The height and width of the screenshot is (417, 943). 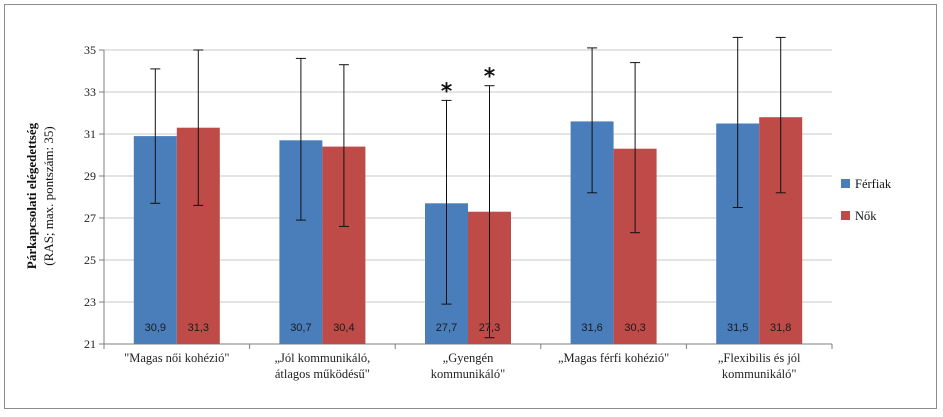 What do you see at coordinates (90, 92) in the screenshot?
I see `y-tick-label: 33` at bounding box center [90, 92].